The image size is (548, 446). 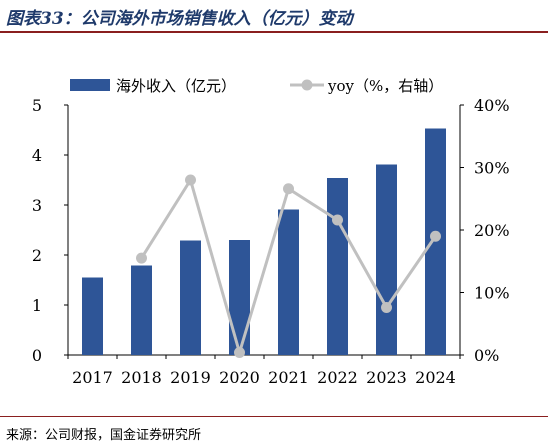 I want to click on x-tick-label: 2023, so click(x=386, y=377).